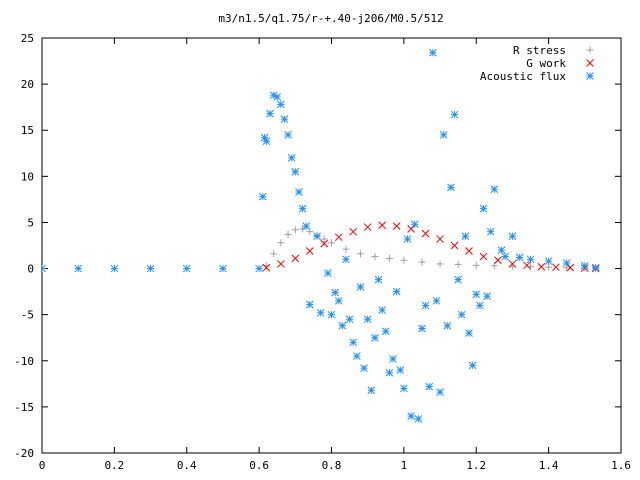  Describe the element at coordinates (24, 361) in the screenshot. I see `y-tick-label: -10` at that location.